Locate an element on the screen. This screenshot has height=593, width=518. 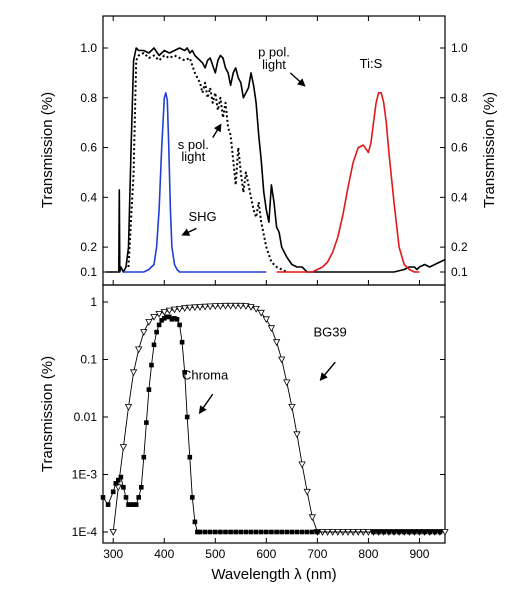
bottom-annotation-label: BG39 is located at coordinates (330, 332).